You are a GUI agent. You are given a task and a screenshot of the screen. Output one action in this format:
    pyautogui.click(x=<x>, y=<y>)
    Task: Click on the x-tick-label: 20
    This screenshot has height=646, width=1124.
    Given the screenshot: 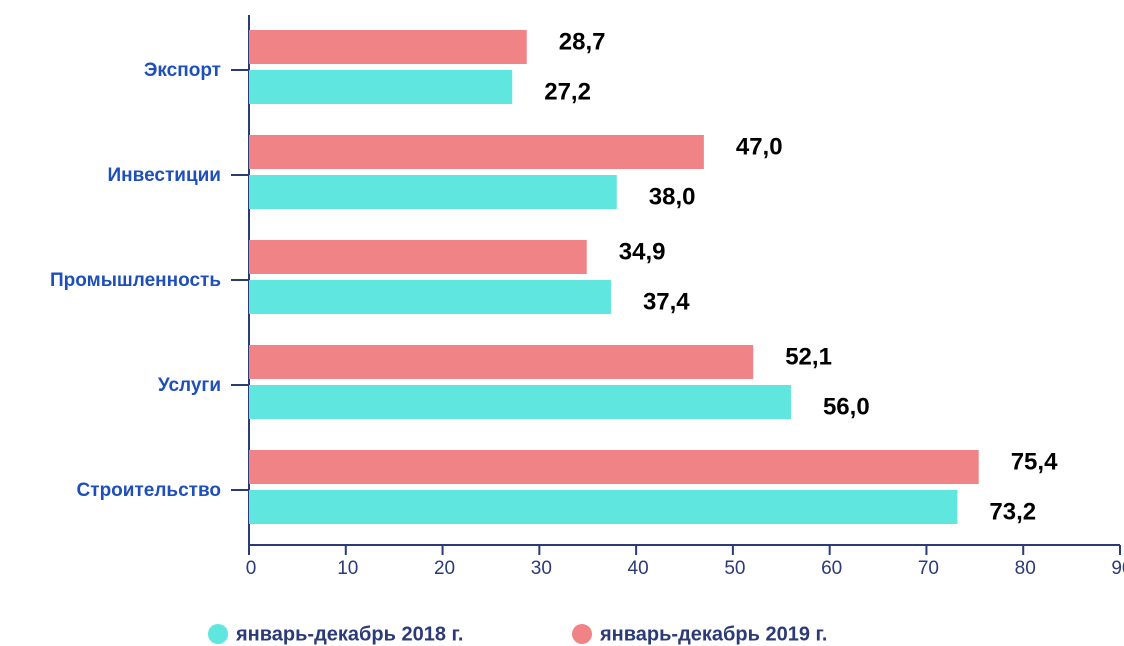 What is the action you would take?
    pyautogui.click(x=444, y=568)
    